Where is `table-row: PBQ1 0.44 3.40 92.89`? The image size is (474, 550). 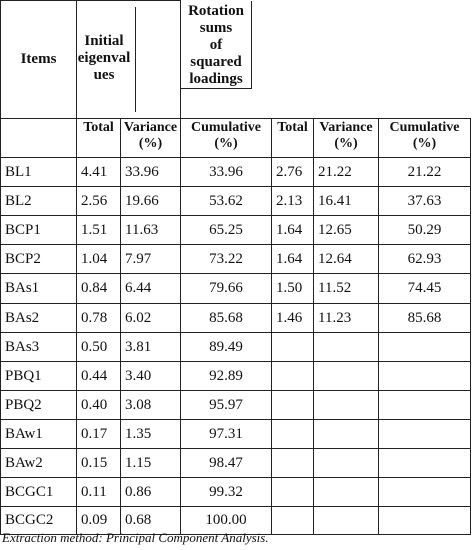 table-row: PBQ1 0.44 3.40 92.89 is located at coordinates (235, 376).